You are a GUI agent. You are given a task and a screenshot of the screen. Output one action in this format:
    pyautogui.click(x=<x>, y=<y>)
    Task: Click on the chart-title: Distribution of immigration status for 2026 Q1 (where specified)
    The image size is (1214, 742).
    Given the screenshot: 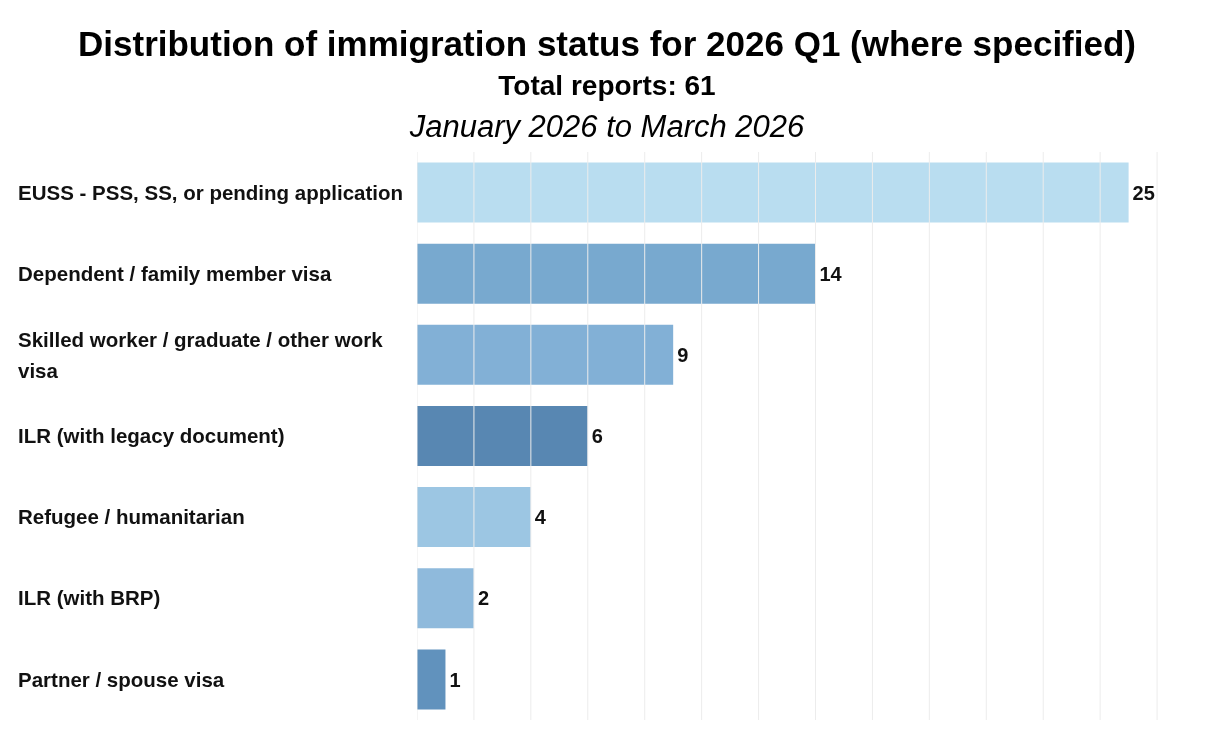 What is the action you would take?
    pyautogui.click(x=607, y=44)
    